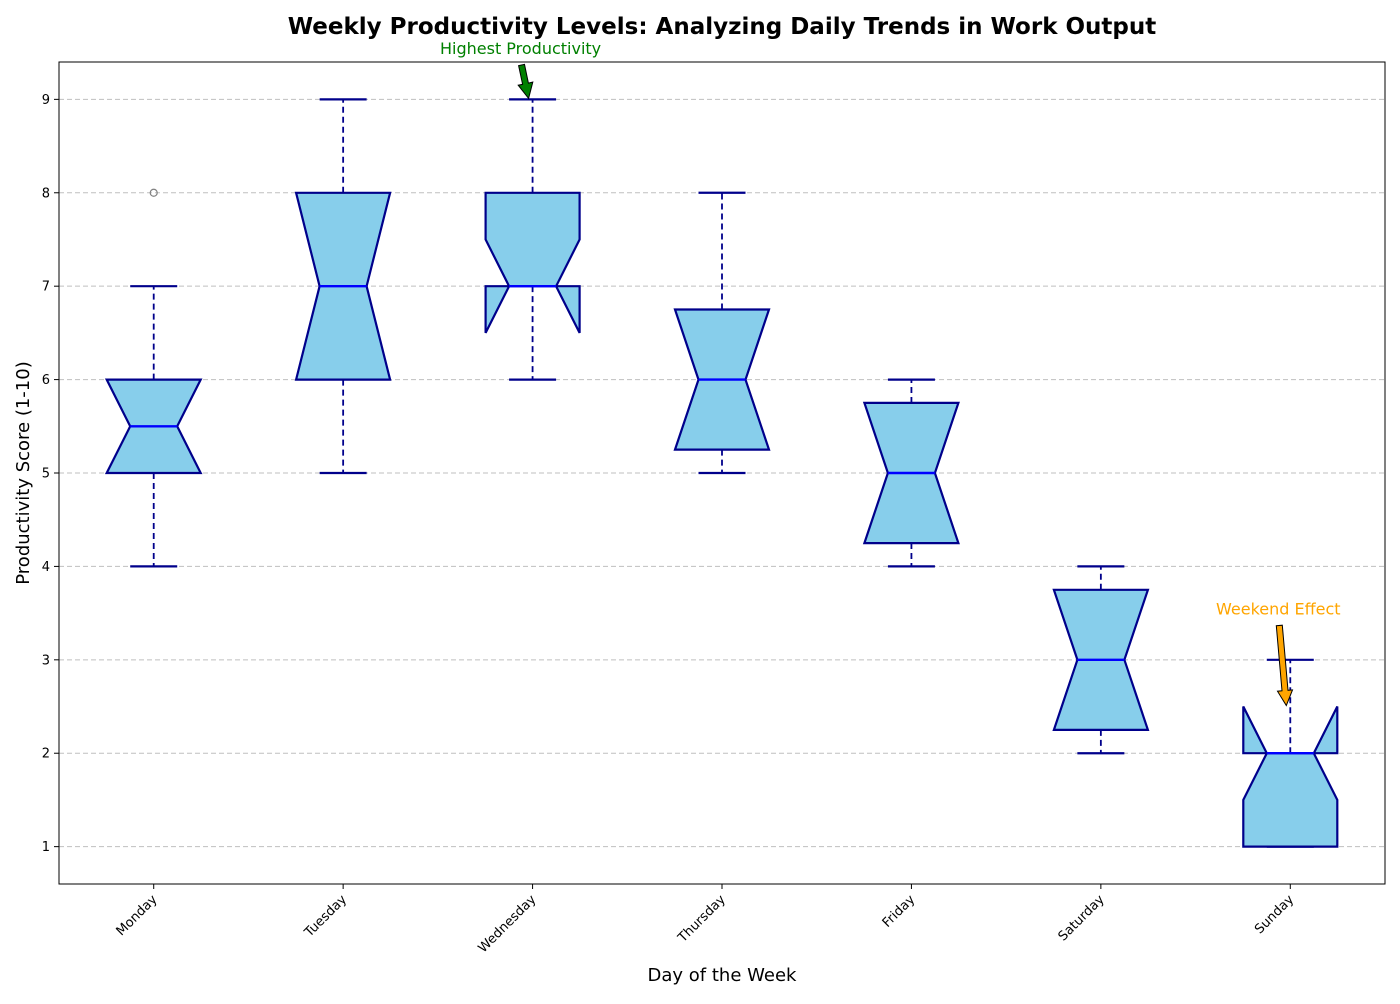 This screenshot has width=1400, height=1004. I want to click on x-tick-label: Thursday, so click(702, 919).